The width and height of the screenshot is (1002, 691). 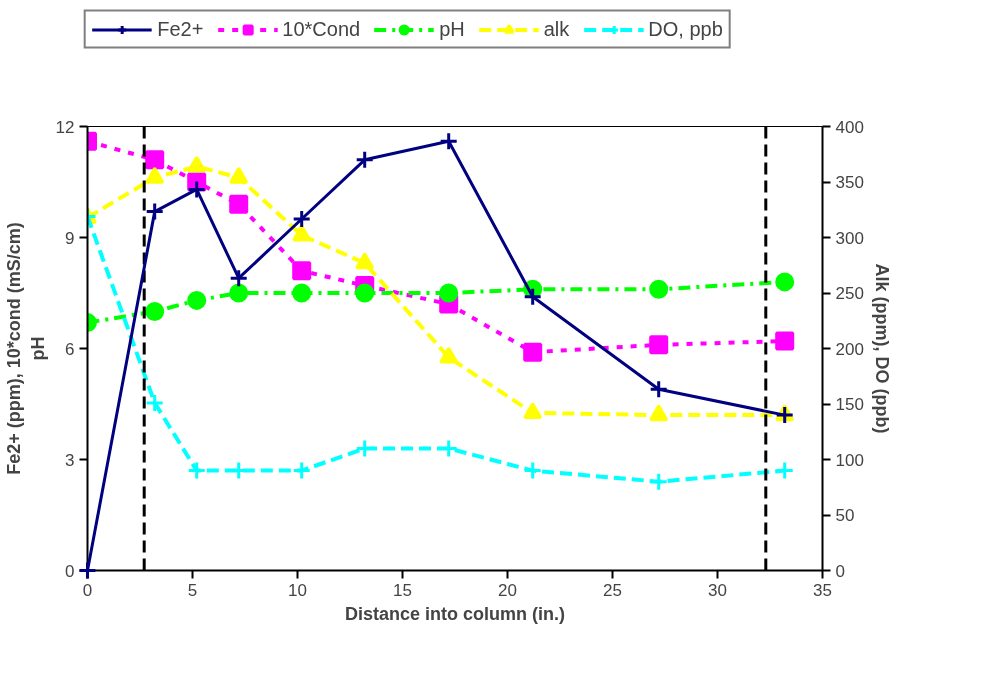 What do you see at coordinates (452, 29) in the screenshot?
I see `legend-label: pH` at bounding box center [452, 29].